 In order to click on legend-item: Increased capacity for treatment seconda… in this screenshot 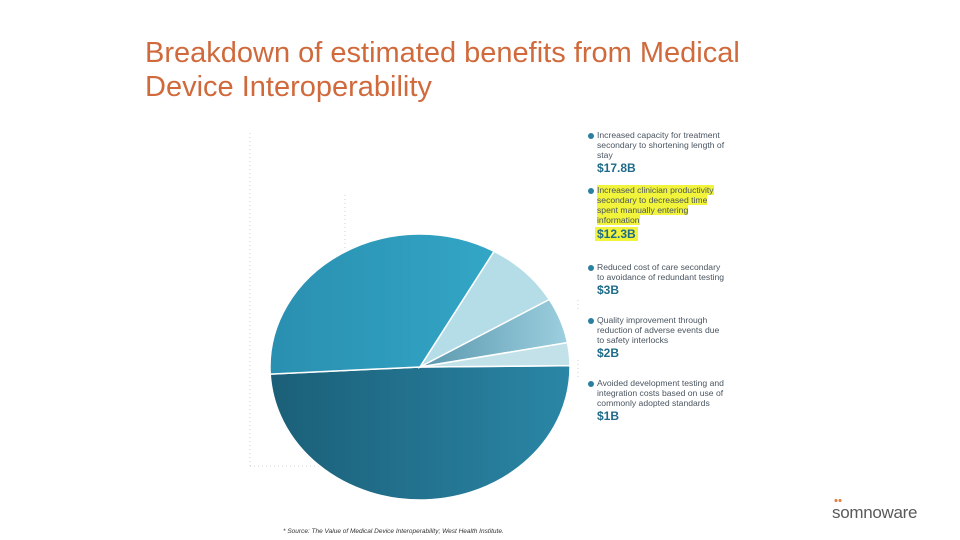, I will do `click(658, 152)`.